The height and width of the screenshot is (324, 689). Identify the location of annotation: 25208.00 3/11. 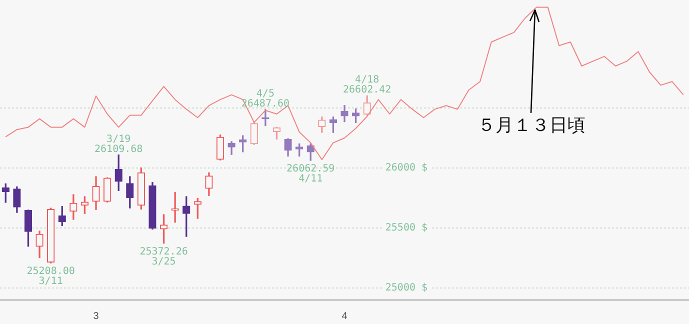
(50, 277).